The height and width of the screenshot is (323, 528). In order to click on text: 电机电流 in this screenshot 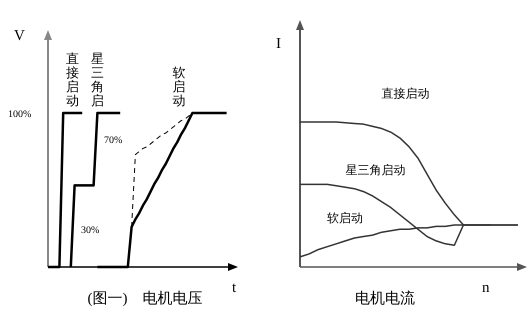, I will do `click(385, 298)`.